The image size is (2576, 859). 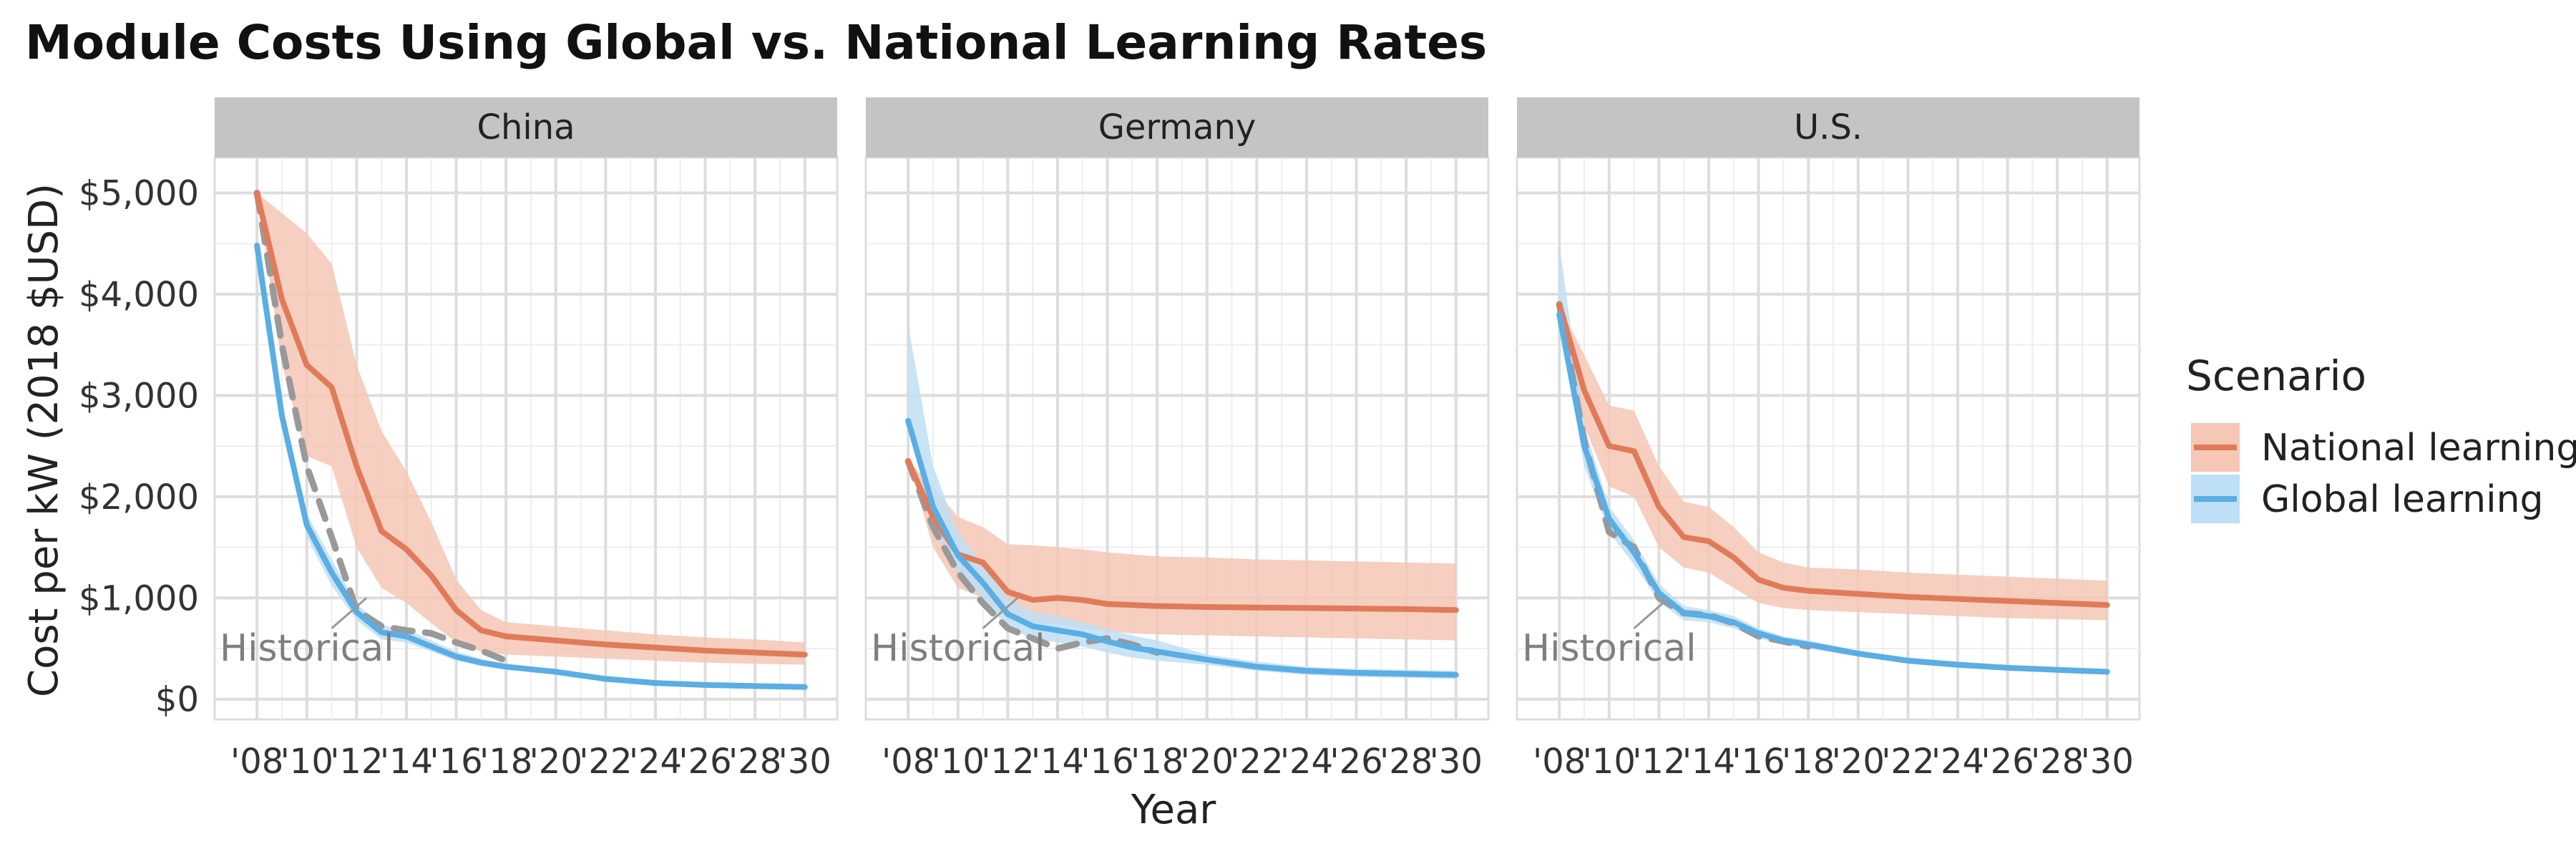 What do you see at coordinates (139, 194) in the screenshot?
I see `y-tick-label: $5,000` at bounding box center [139, 194].